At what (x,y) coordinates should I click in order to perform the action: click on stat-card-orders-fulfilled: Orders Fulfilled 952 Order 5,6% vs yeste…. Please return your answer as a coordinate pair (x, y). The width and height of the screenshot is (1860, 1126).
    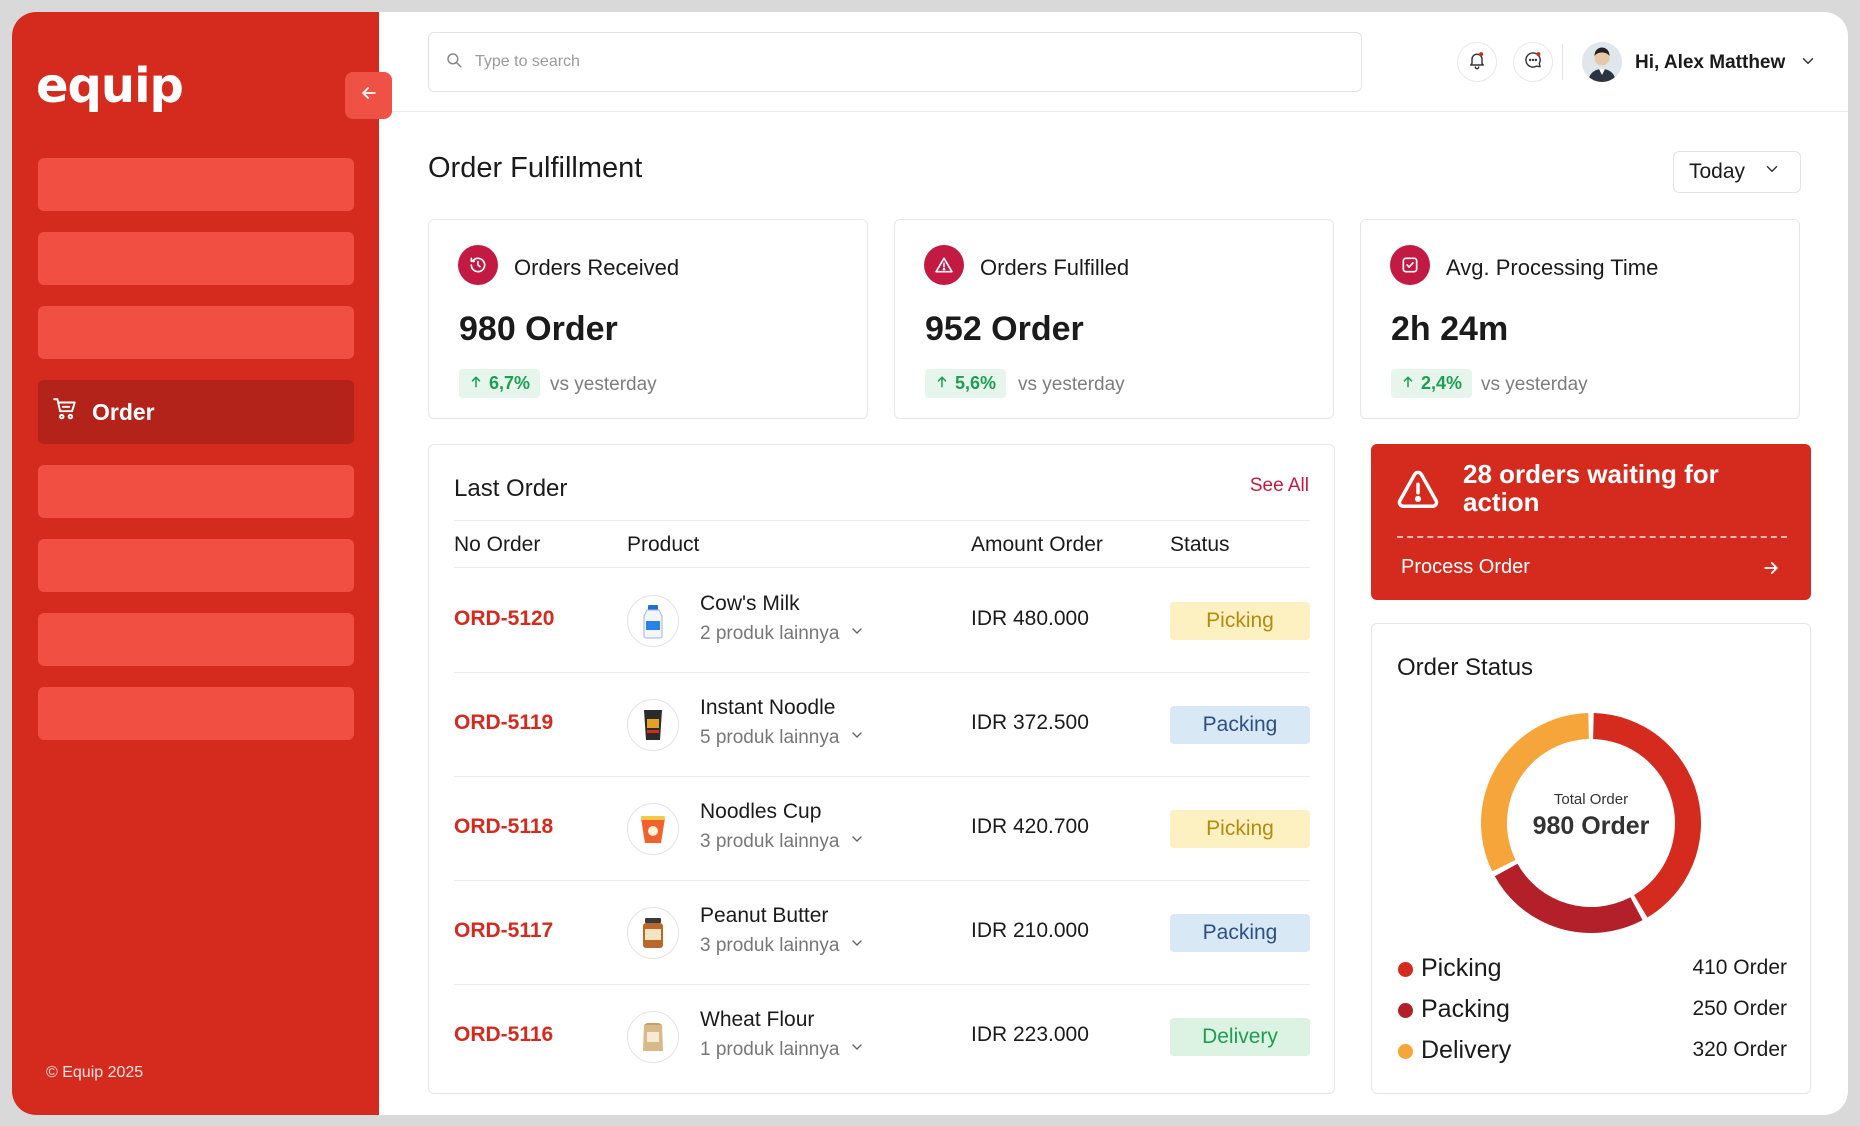
    Looking at the image, I should click on (1114, 319).